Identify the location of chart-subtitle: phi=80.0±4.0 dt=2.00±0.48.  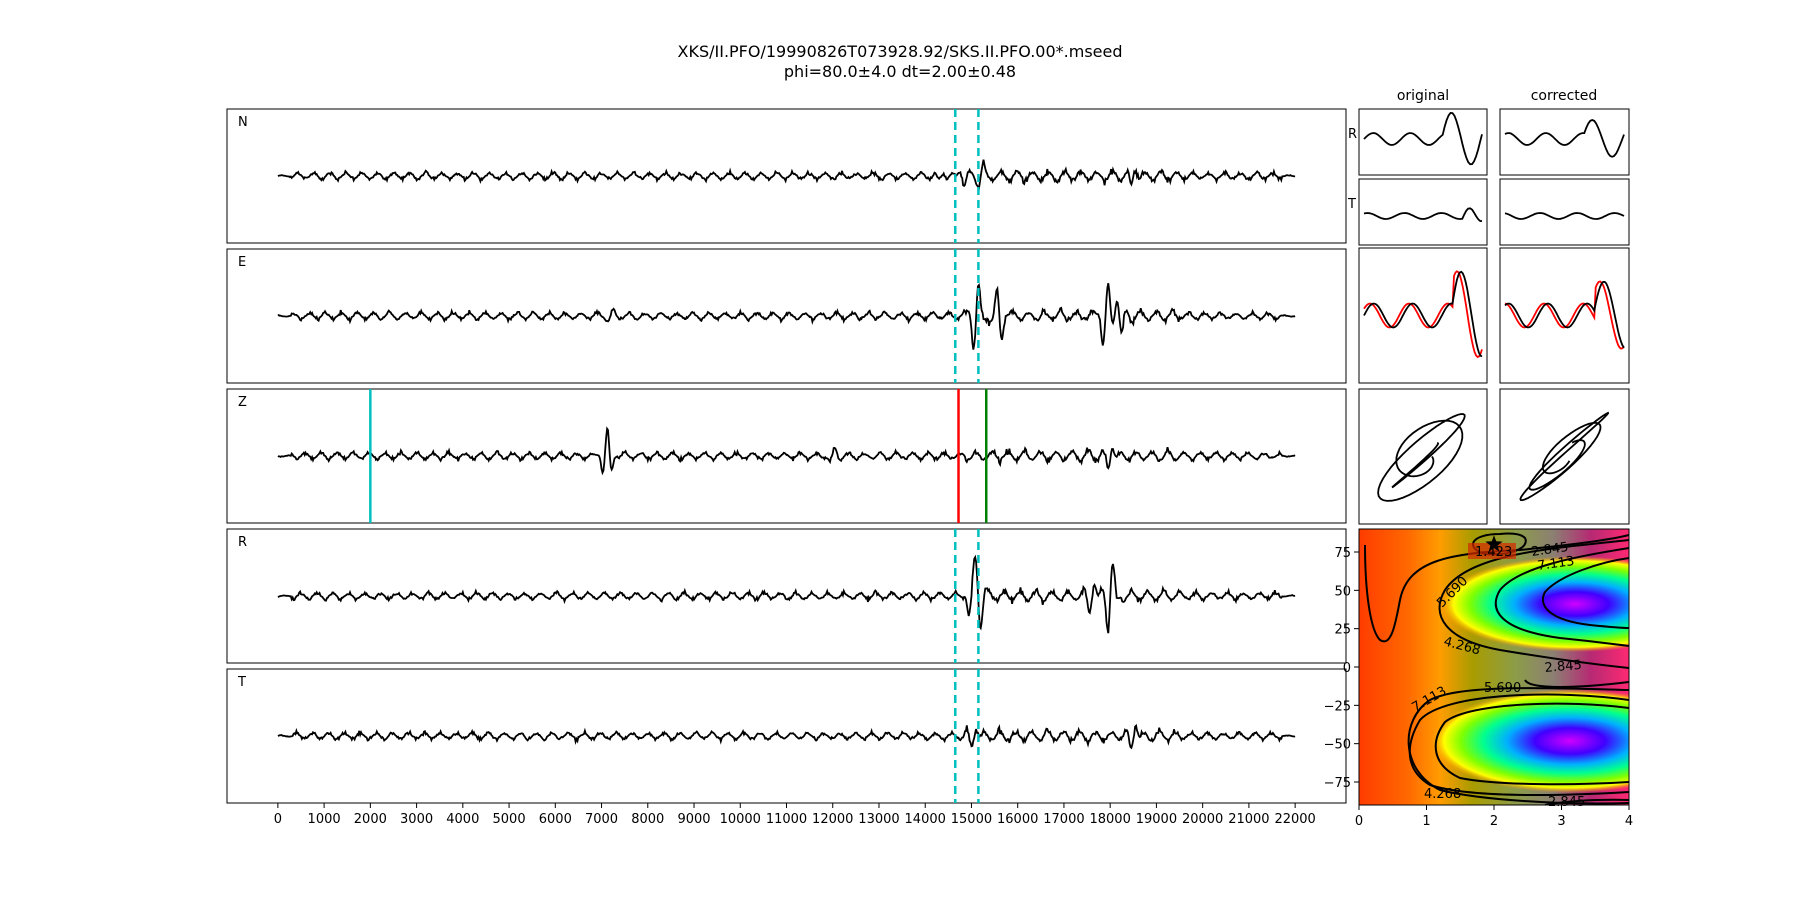
(900, 71).